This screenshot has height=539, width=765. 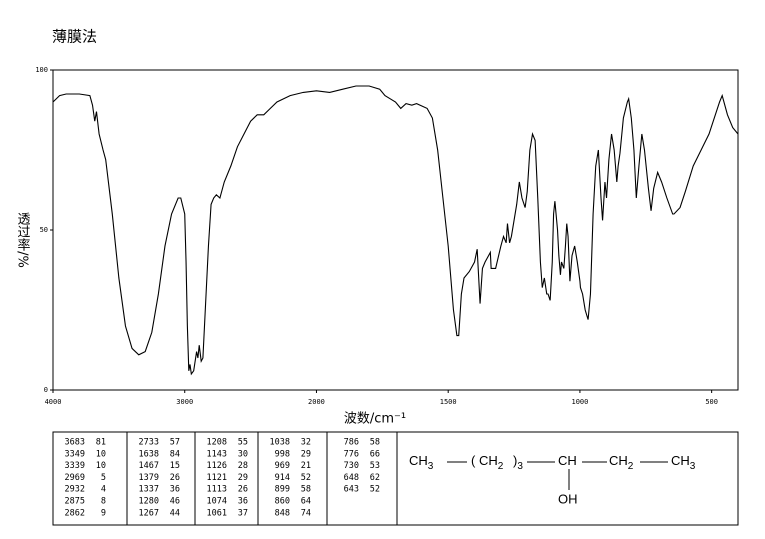 What do you see at coordinates (243, 454) in the screenshot?
I see `peak-transmittance: 30` at bounding box center [243, 454].